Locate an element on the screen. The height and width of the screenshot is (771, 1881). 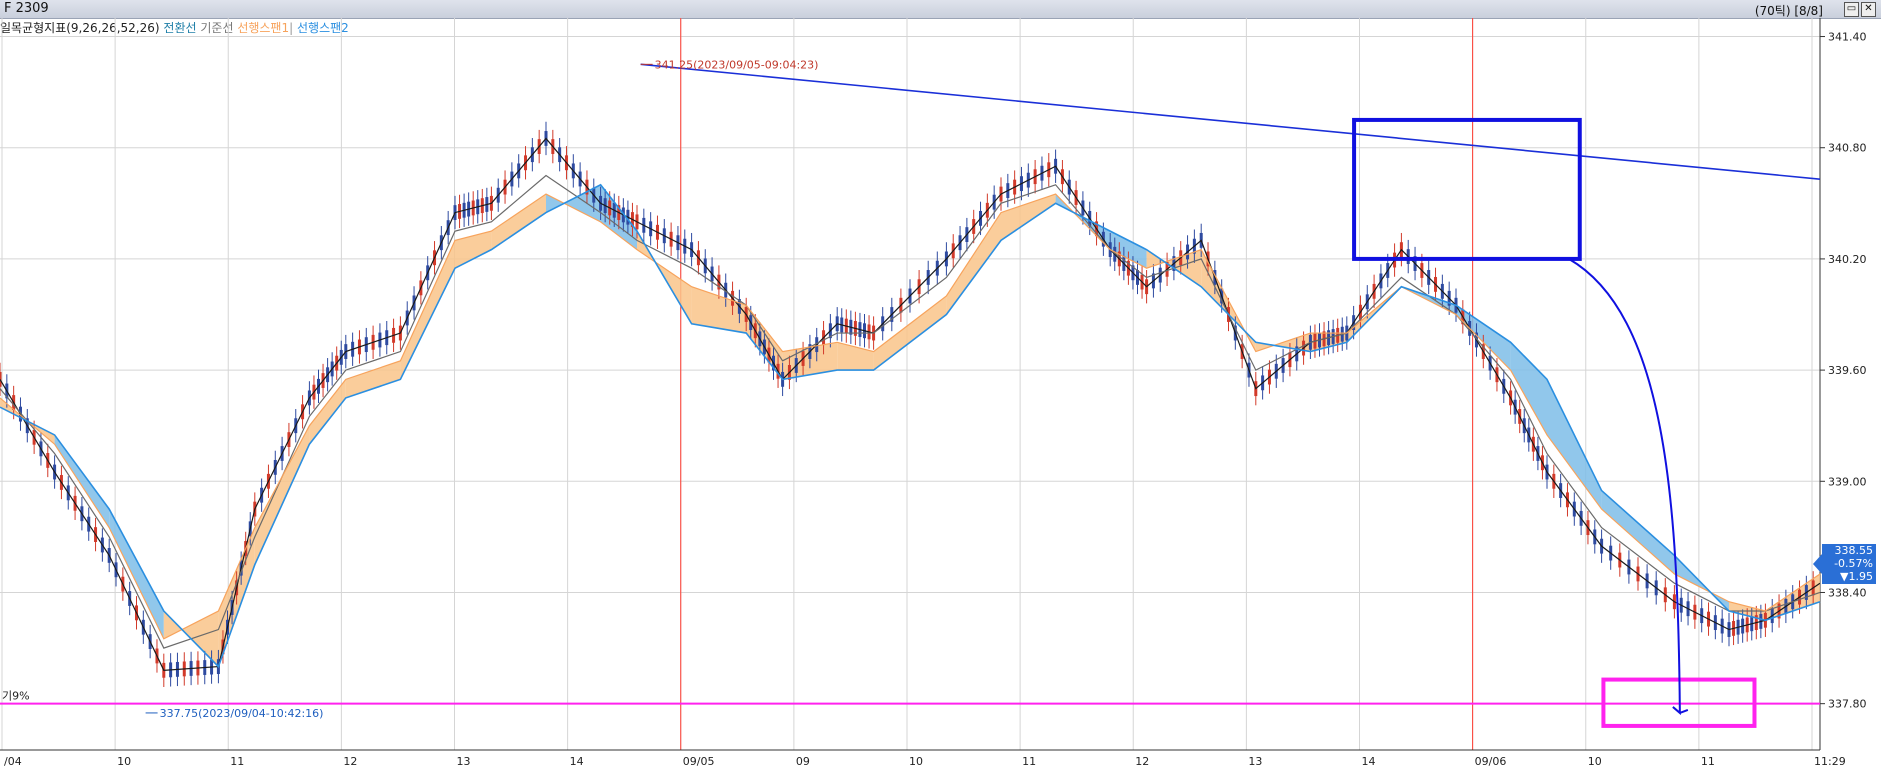
x-tick-label: 09 is located at coordinates (803, 761).